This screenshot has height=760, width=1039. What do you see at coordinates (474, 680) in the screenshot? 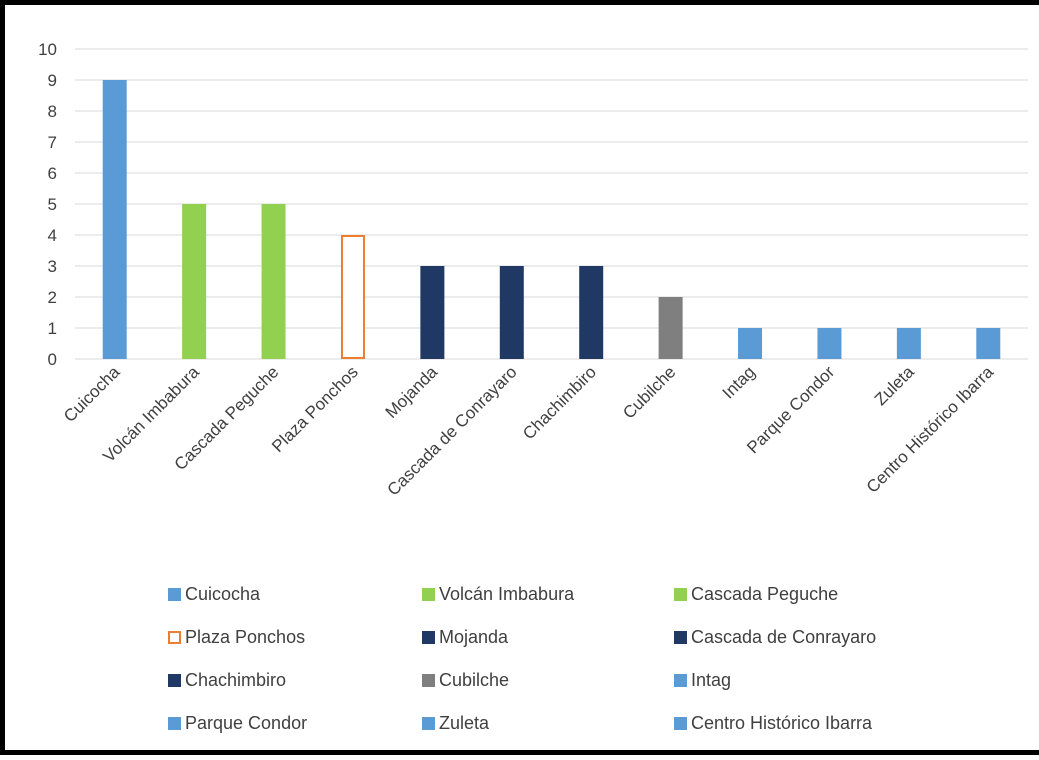
I see `legend-label: Cubilche` at bounding box center [474, 680].